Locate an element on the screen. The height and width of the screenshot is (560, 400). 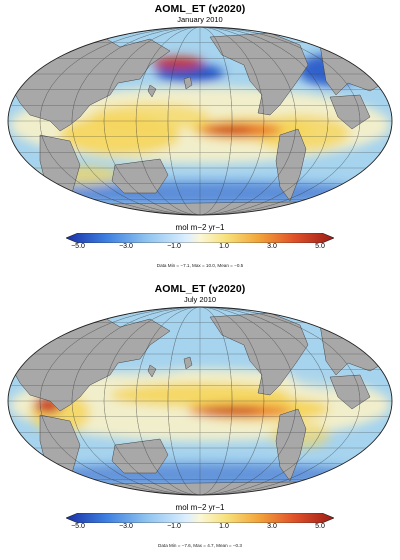
map-subtitle: July 2010 is located at coordinates (200, 299).